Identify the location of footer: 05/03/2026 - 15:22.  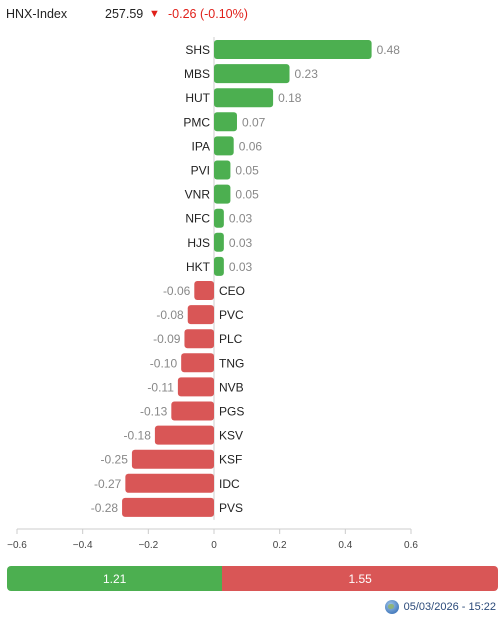
(440, 607).